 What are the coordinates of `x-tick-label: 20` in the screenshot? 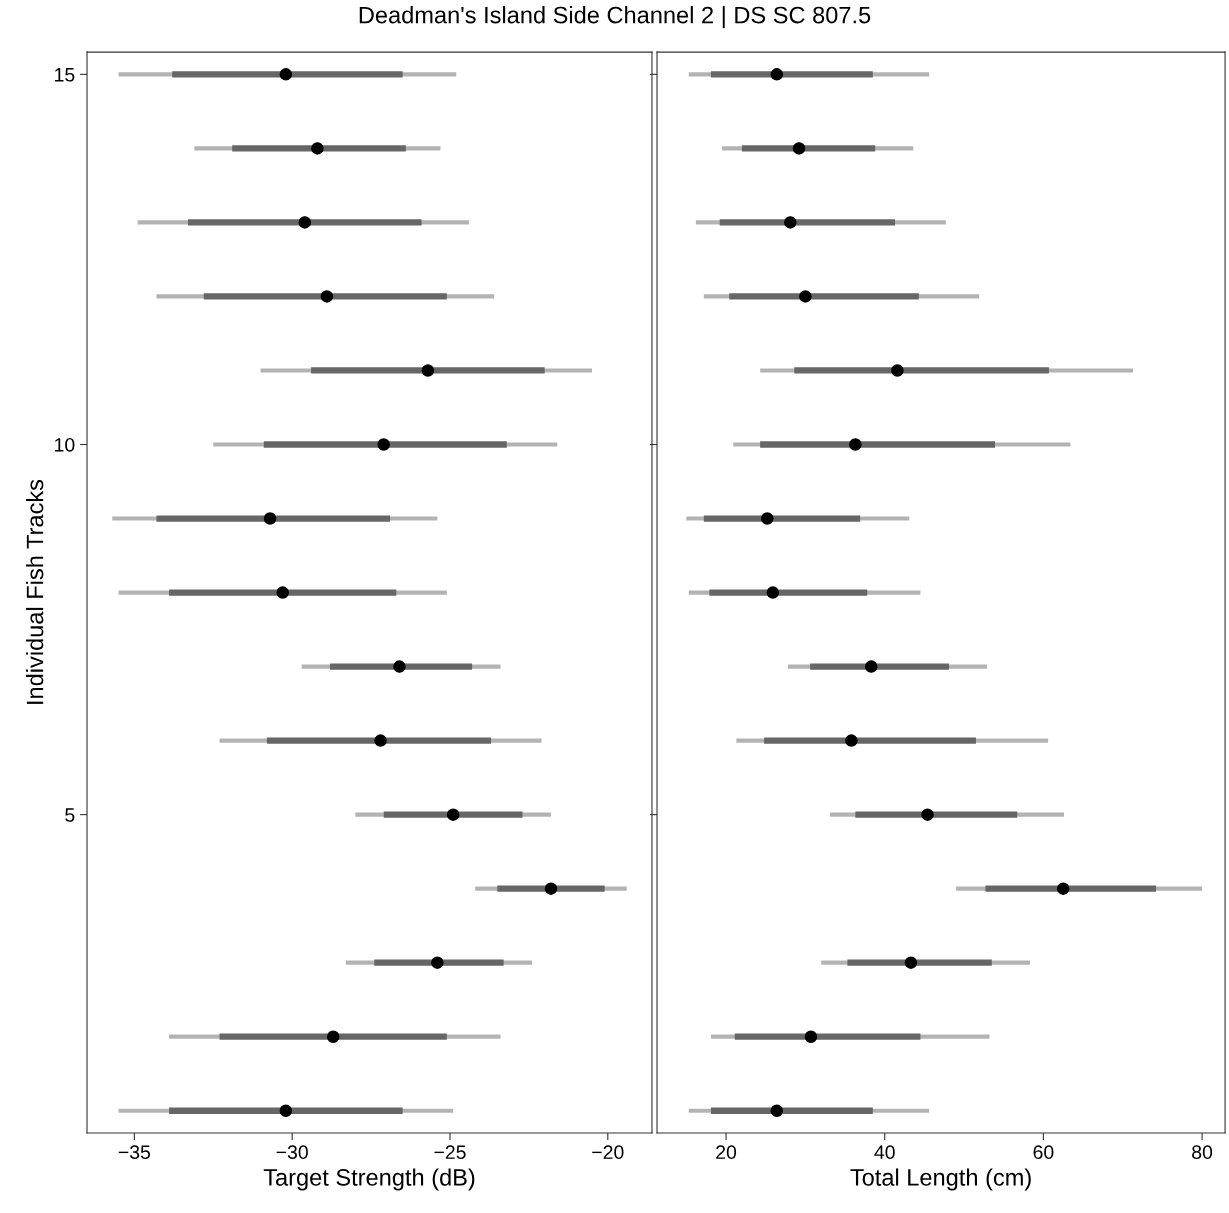 It's located at (726, 1152).